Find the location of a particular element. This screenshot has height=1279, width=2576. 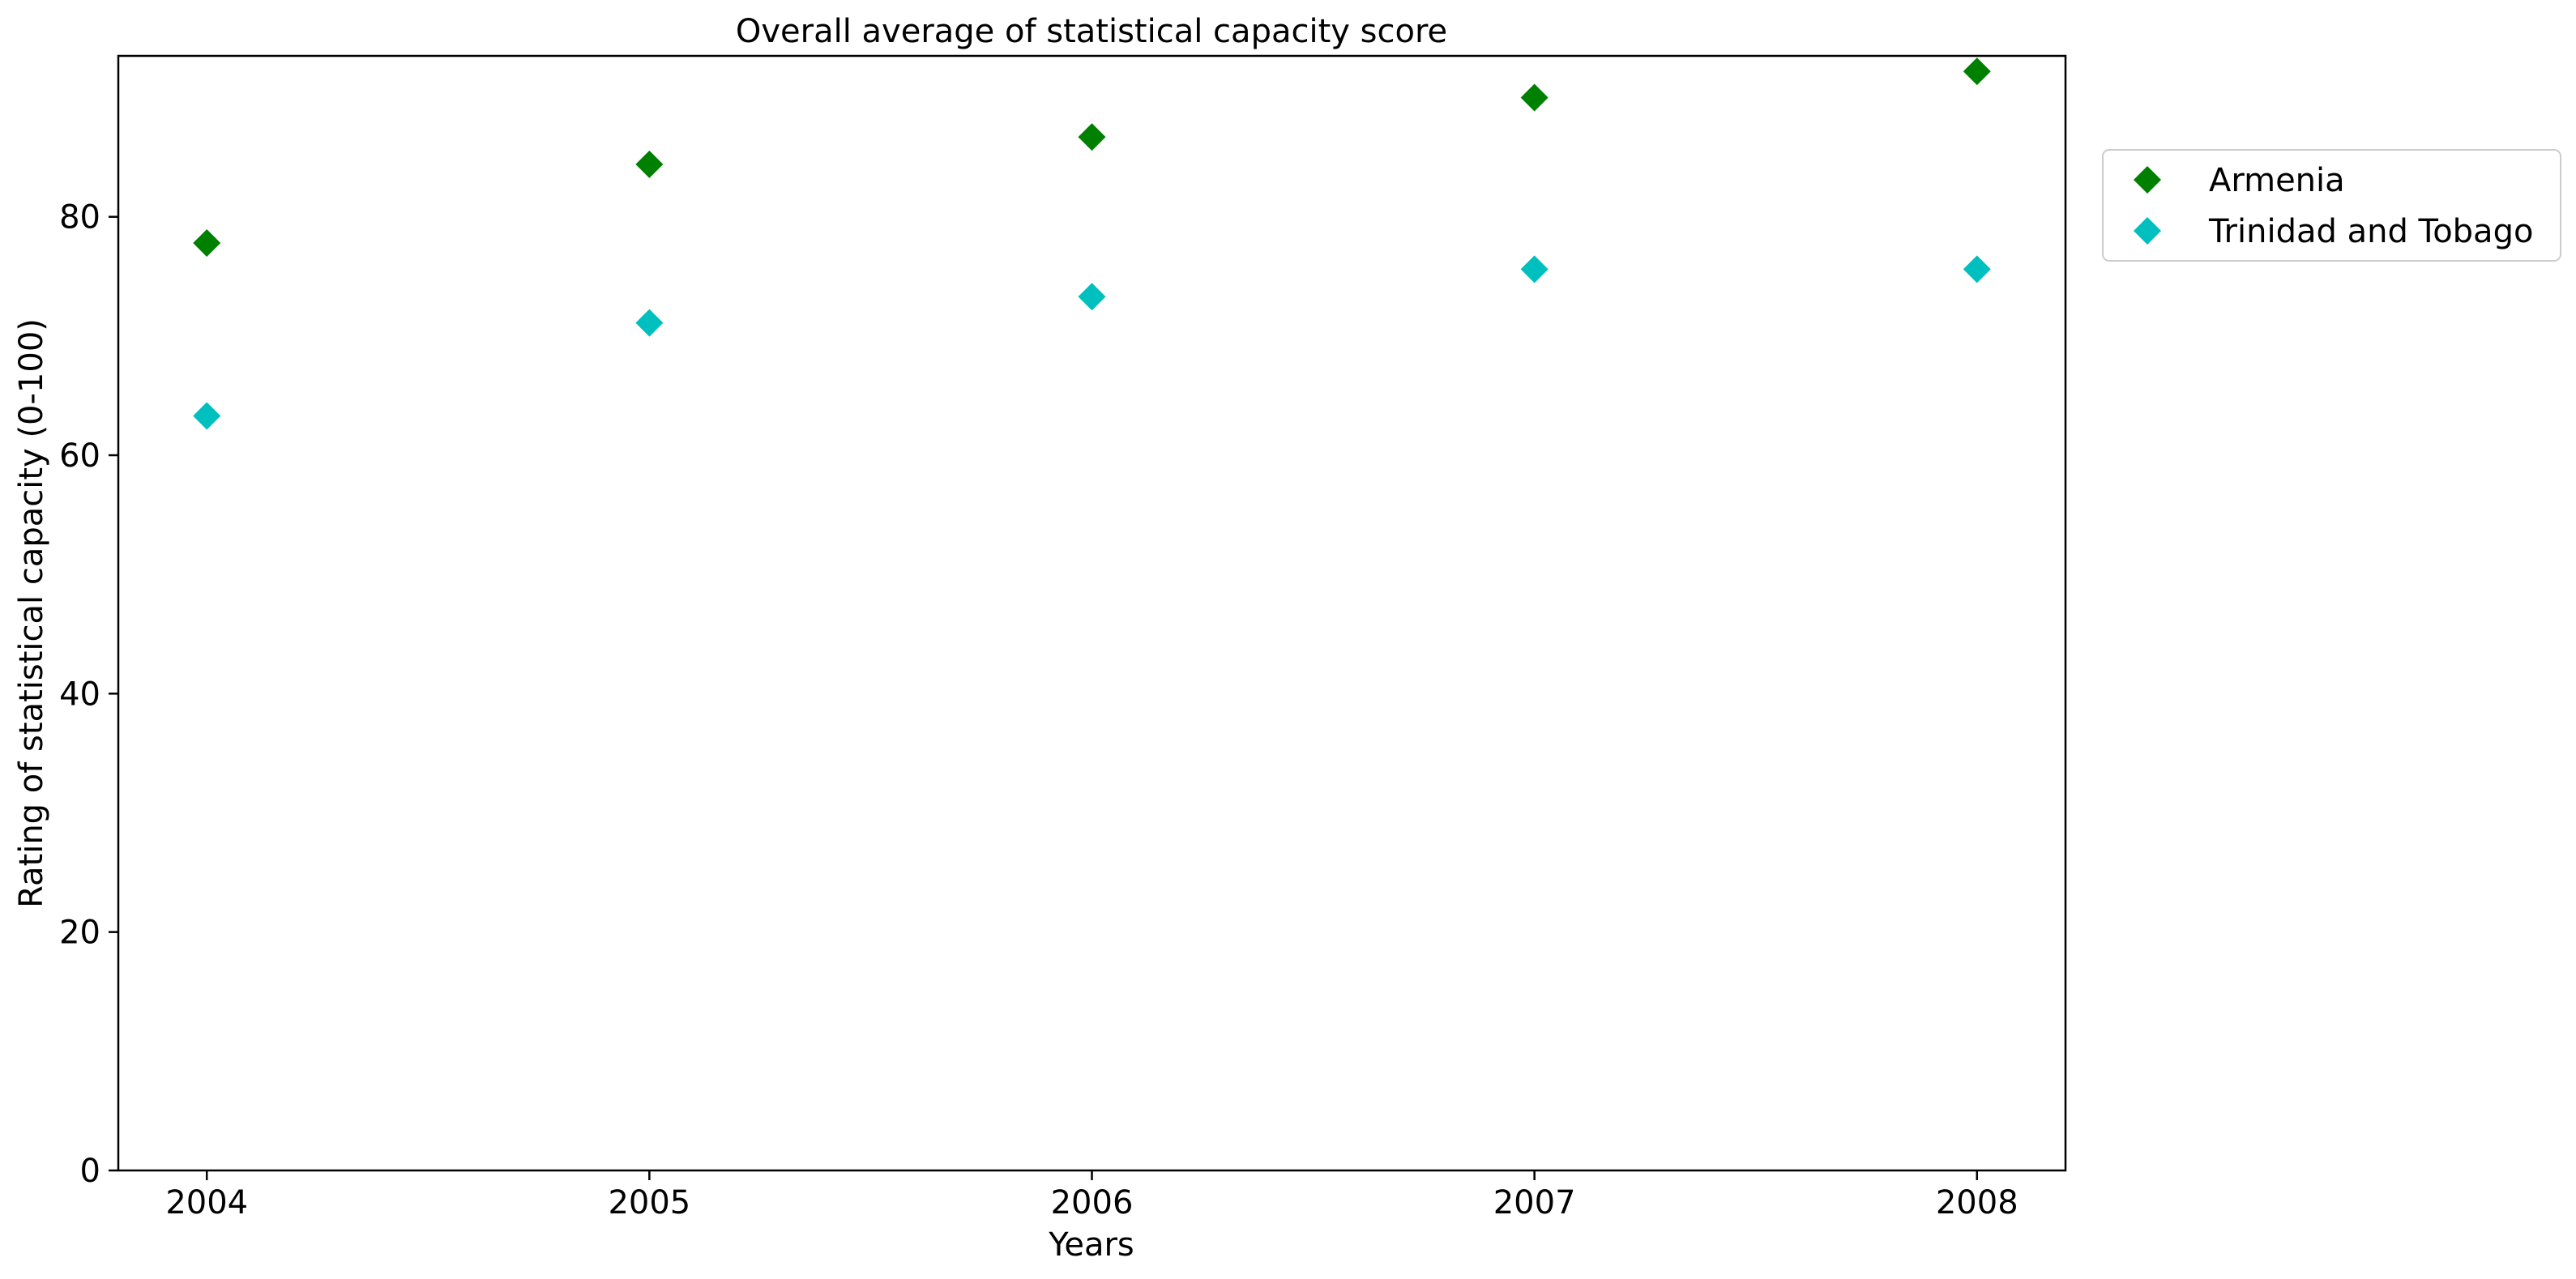

y-axis: 0 20 40 60 80 is located at coordinates (88, 694).